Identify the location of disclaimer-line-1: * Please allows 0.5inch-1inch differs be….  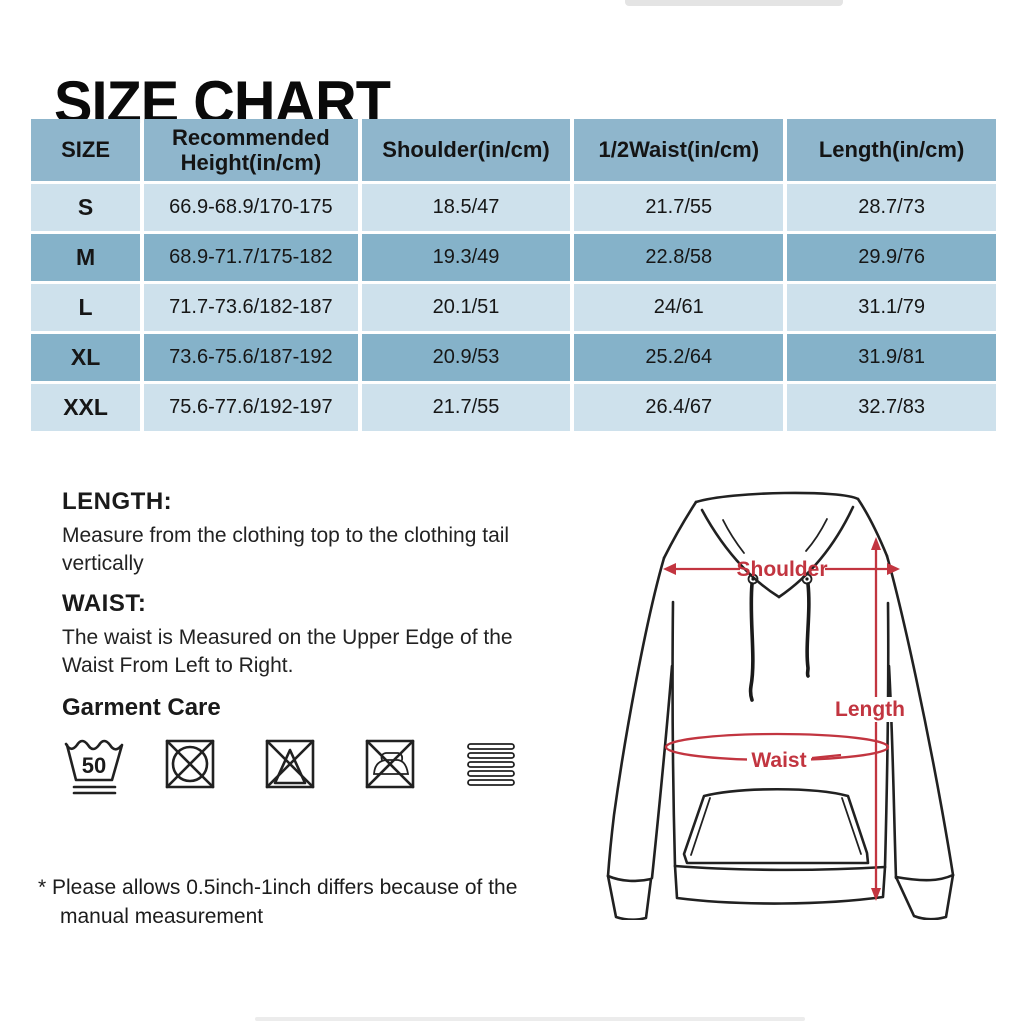
(278, 887).